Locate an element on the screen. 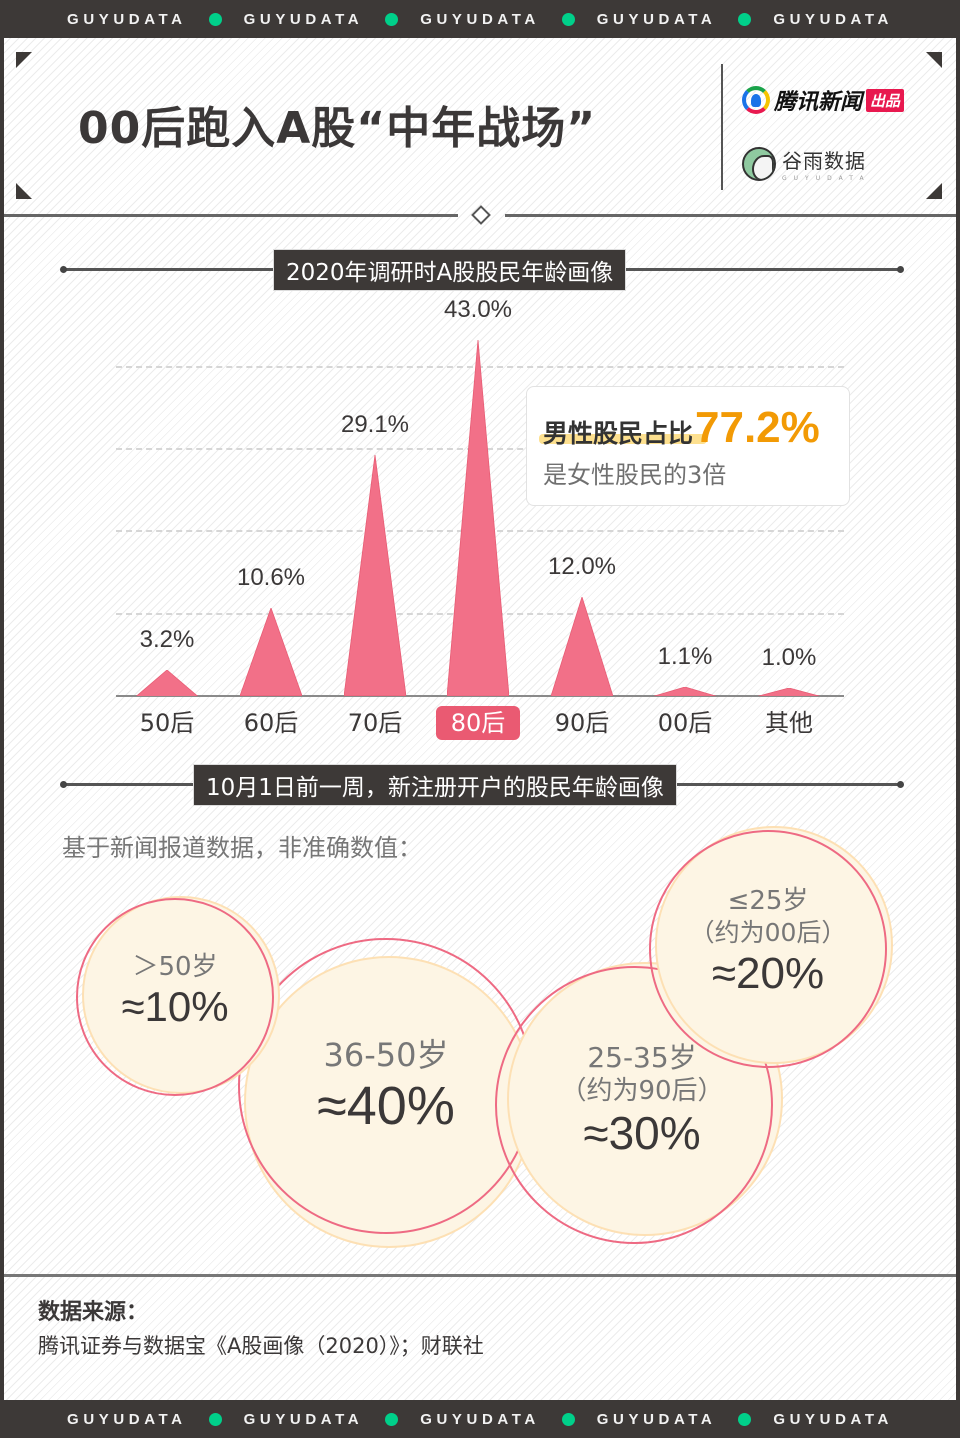  bubble-sub: （约为00后） is located at coordinates (768, 933).